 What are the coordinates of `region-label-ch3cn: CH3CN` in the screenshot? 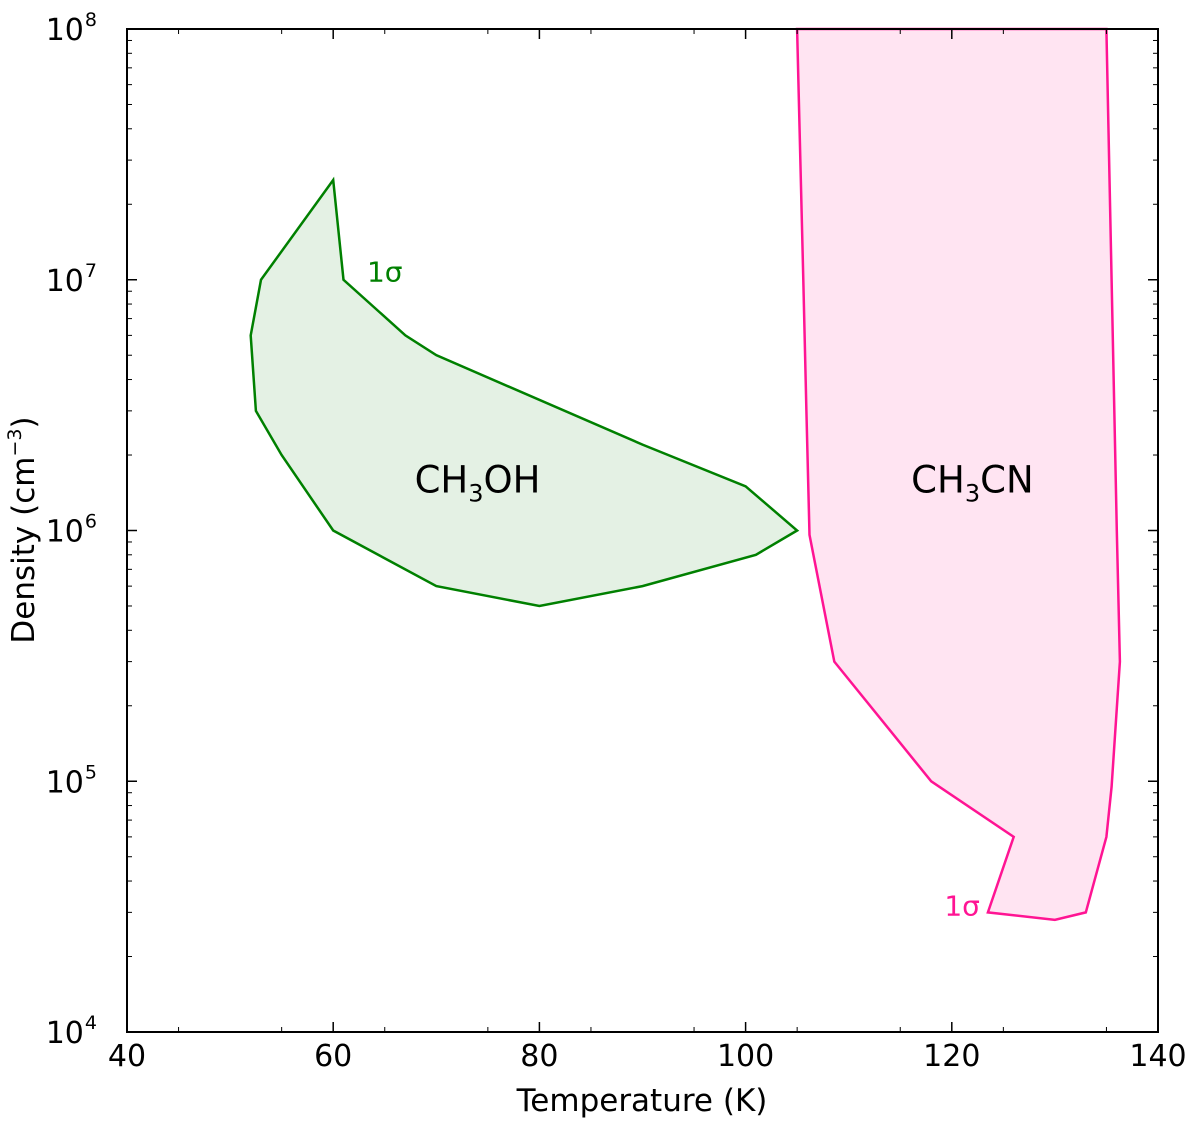 It's located at (972, 482).